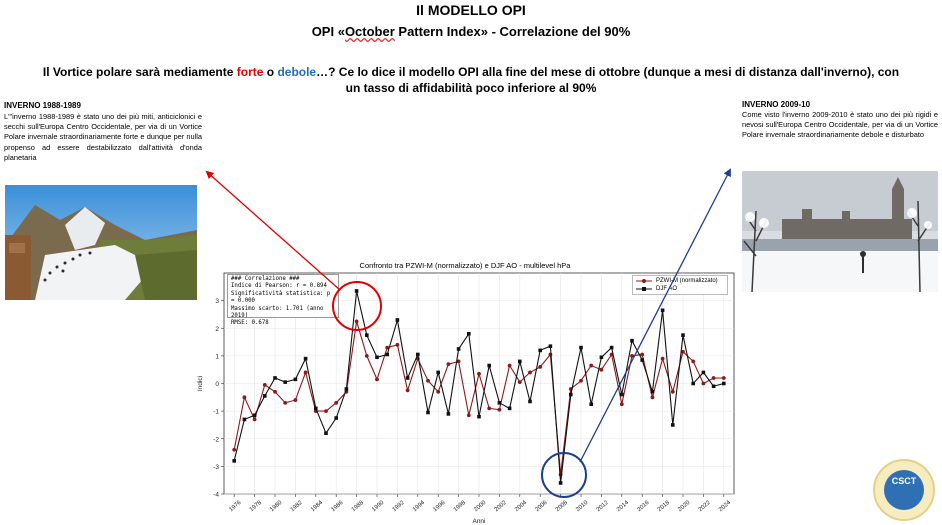  What do you see at coordinates (328, 31) in the screenshot?
I see `subtitle-prefix: OPI «` at bounding box center [328, 31].